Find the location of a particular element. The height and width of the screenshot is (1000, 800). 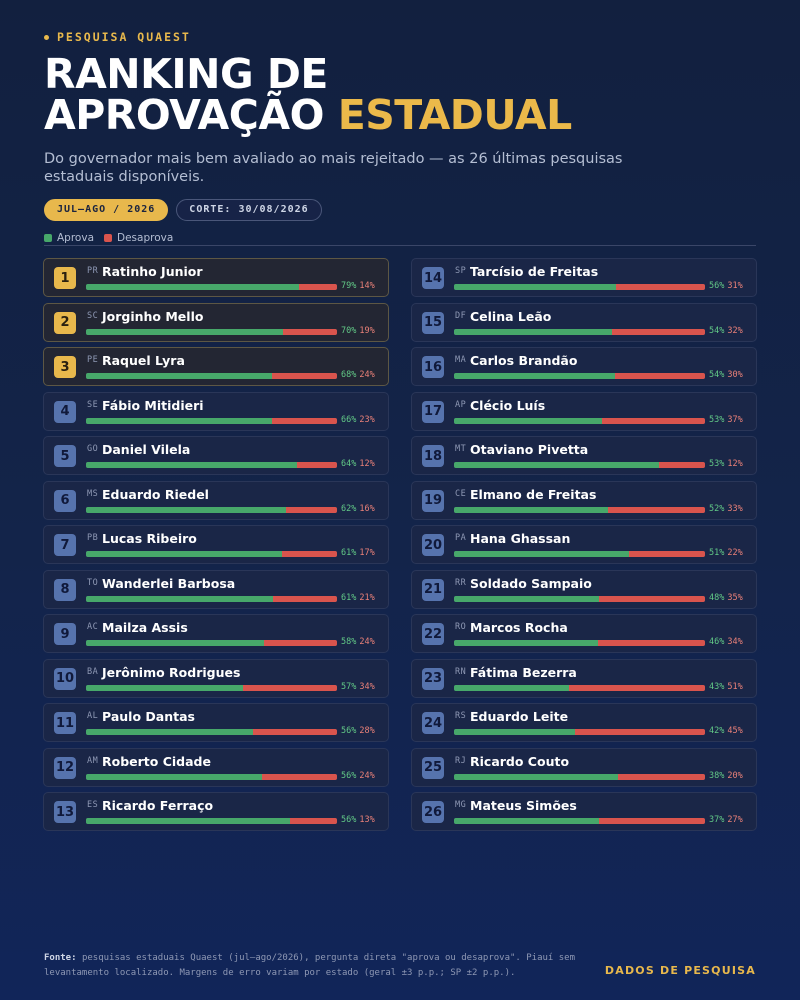

rank-badge: 23 is located at coordinates (433, 678).